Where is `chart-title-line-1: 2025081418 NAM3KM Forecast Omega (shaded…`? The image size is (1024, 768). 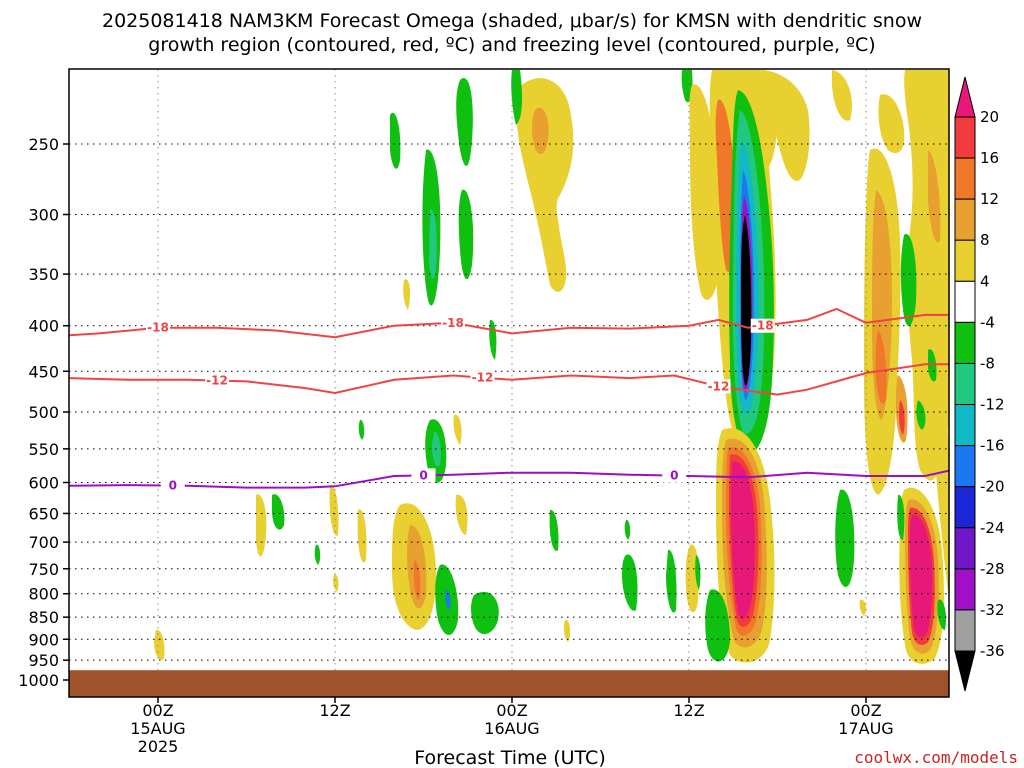
chart-title-line-1: 2025081418 NAM3KM Forecast Omega (shaded… is located at coordinates (512, 21).